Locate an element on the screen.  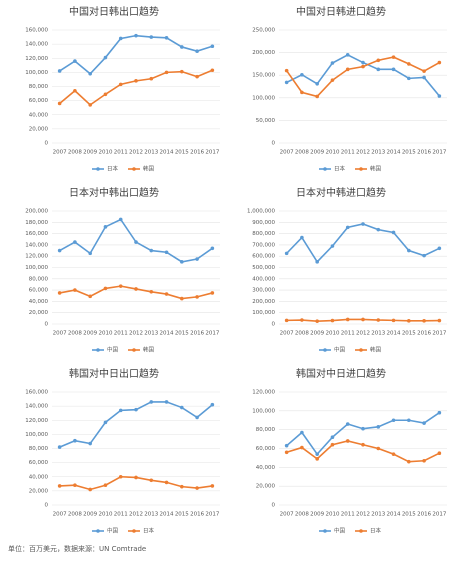
y-tick-label: 160,000 is located at coordinates (36, 393).